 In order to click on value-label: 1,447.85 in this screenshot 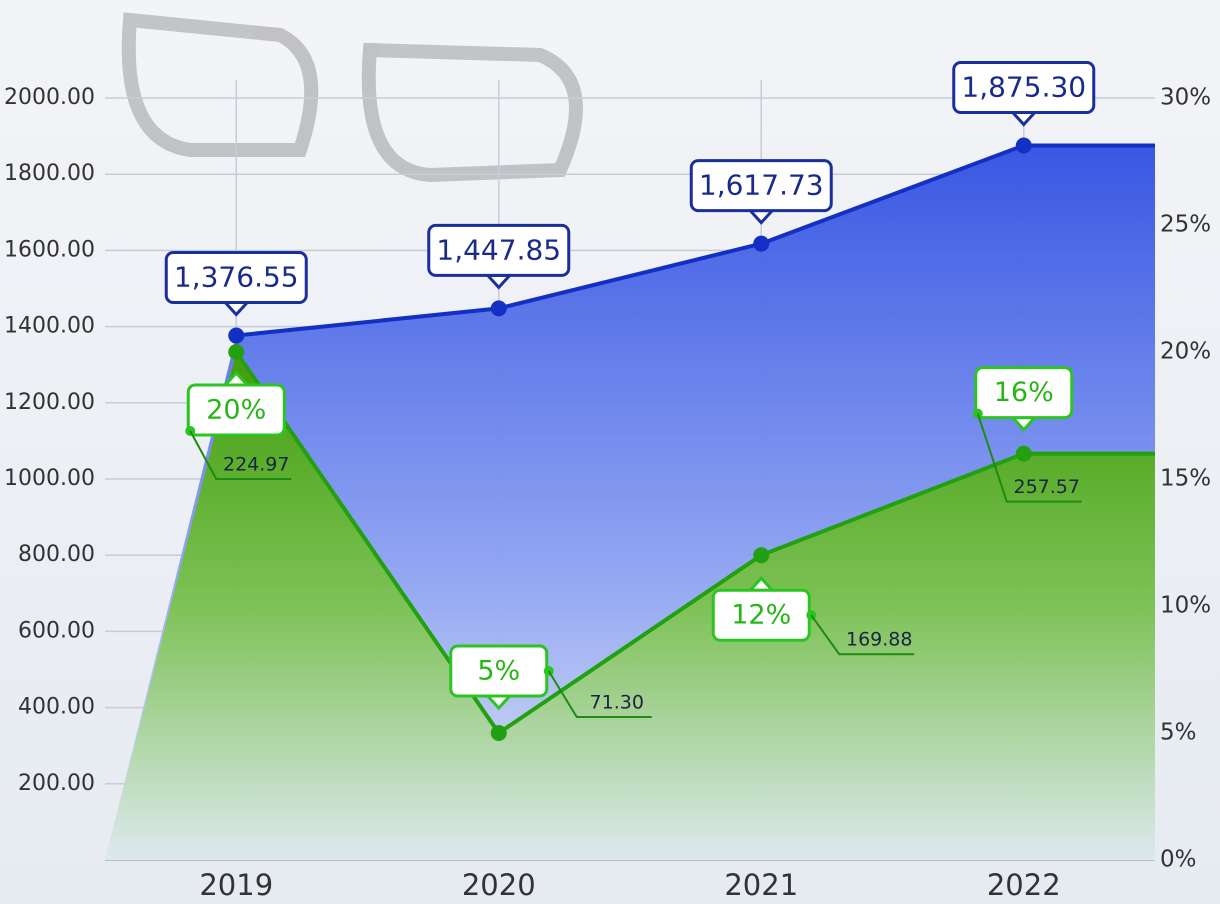, I will do `click(498, 249)`.